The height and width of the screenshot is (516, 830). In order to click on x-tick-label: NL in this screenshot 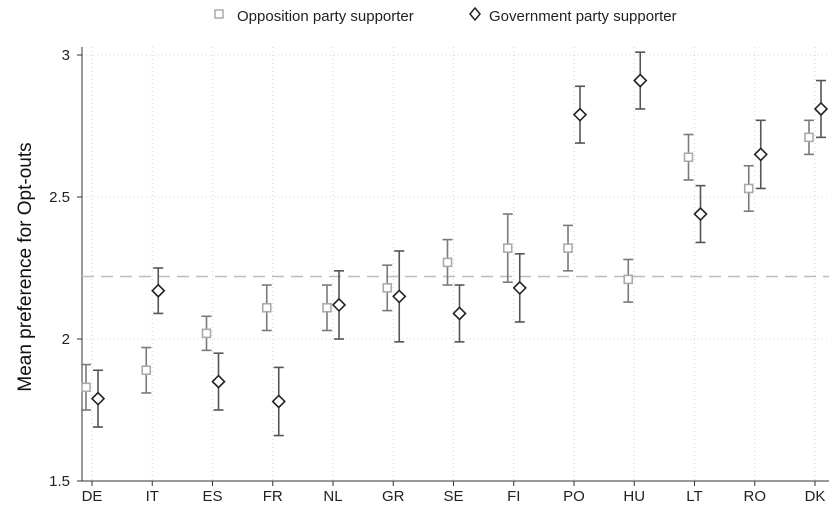, I will do `click(332, 496)`.